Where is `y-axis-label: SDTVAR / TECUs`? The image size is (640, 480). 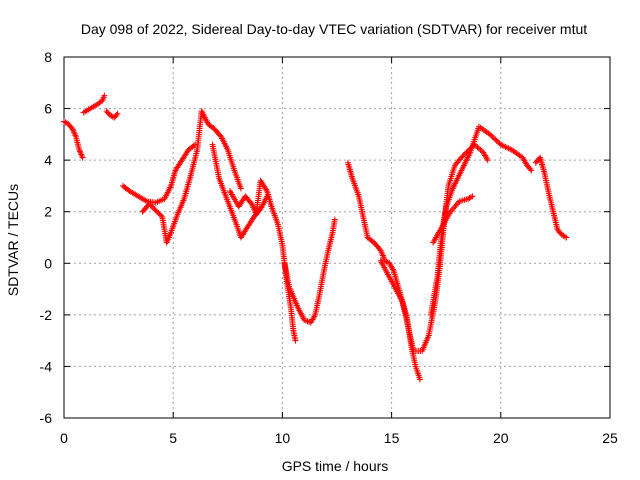 y-axis-label: SDTVAR / TECUs is located at coordinates (13, 240).